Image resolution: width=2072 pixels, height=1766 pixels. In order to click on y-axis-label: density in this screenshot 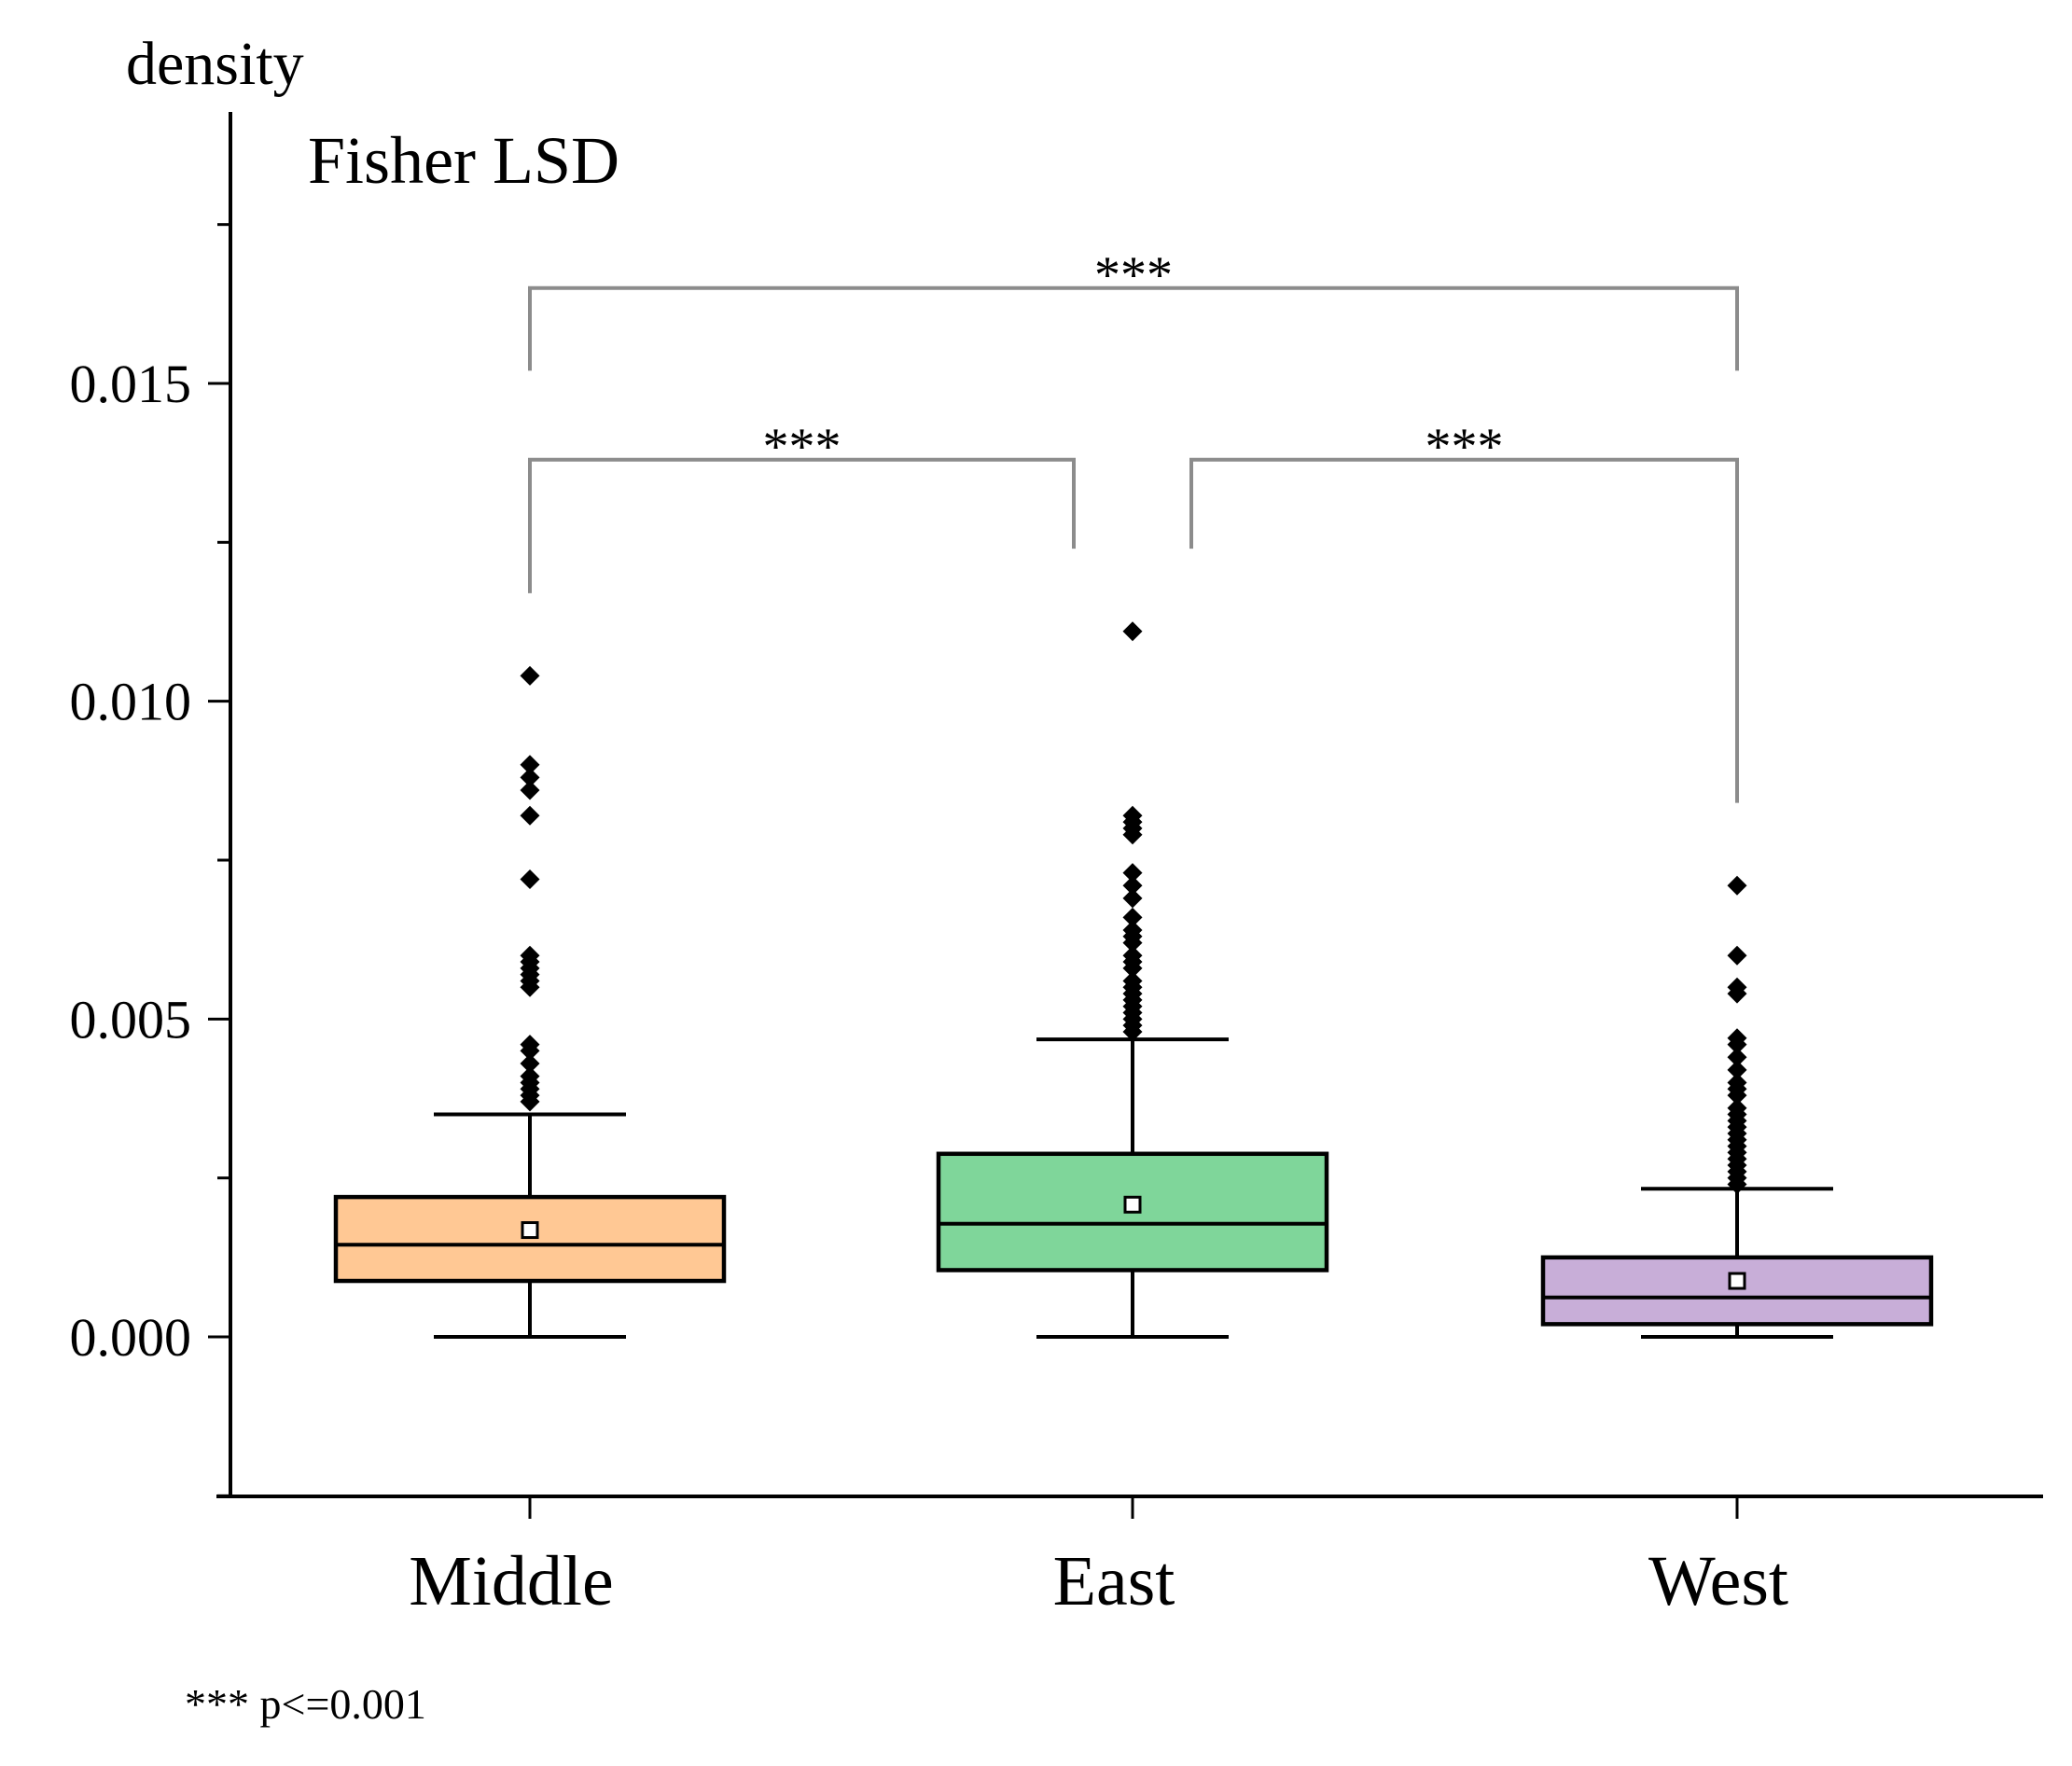, I will do `click(215, 64)`.